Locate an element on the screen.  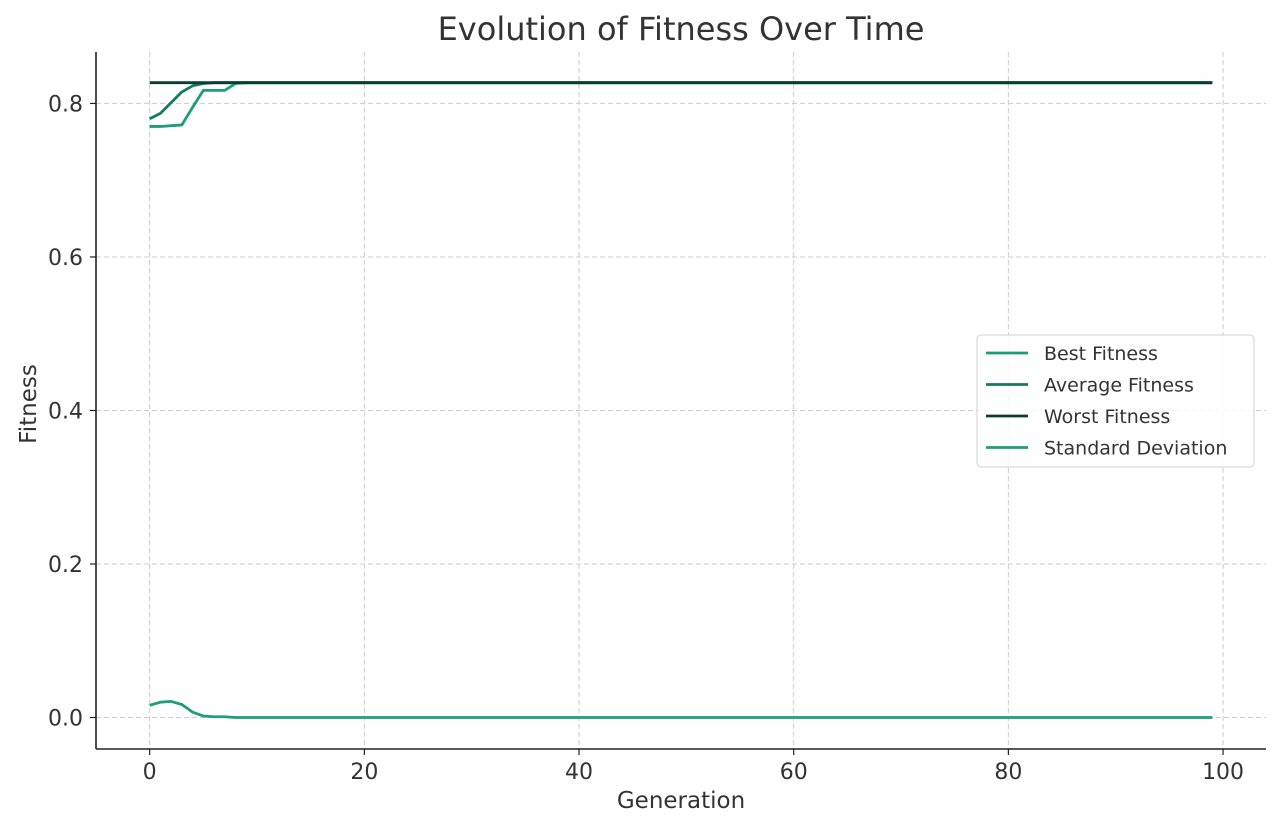
y-tick-label: 0.6 is located at coordinates (65, 258).